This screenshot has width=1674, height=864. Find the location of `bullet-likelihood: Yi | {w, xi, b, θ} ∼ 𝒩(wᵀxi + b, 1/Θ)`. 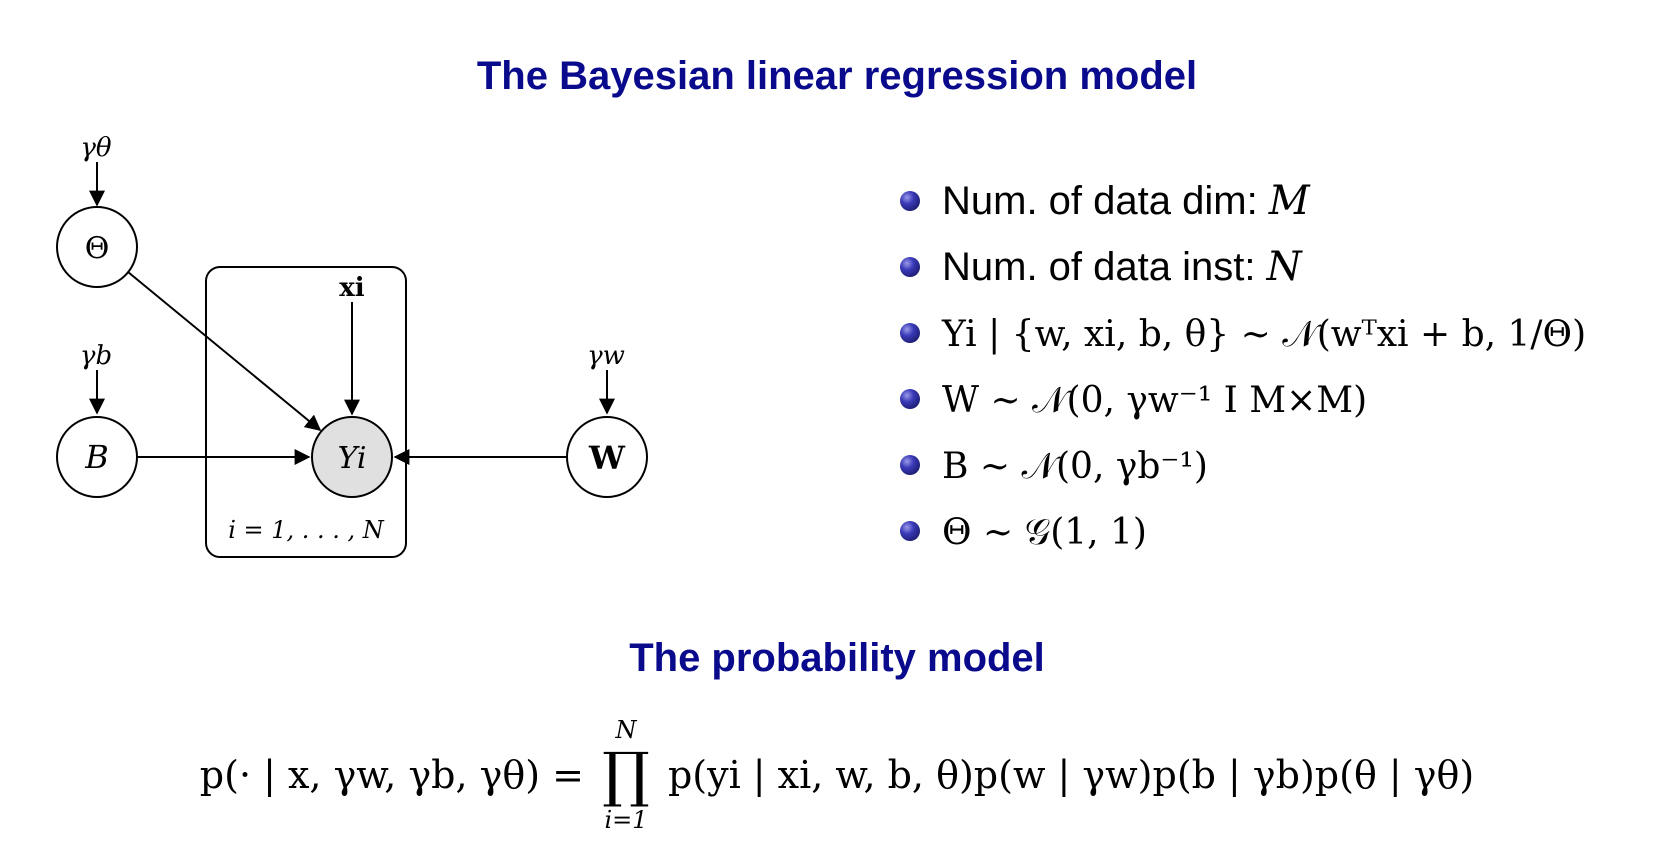

bullet-likelihood: Yi | {w, xi, b, θ} ∼ 𝒩(wᵀxi + b, 1/Θ) is located at coordinates (1243, 333).